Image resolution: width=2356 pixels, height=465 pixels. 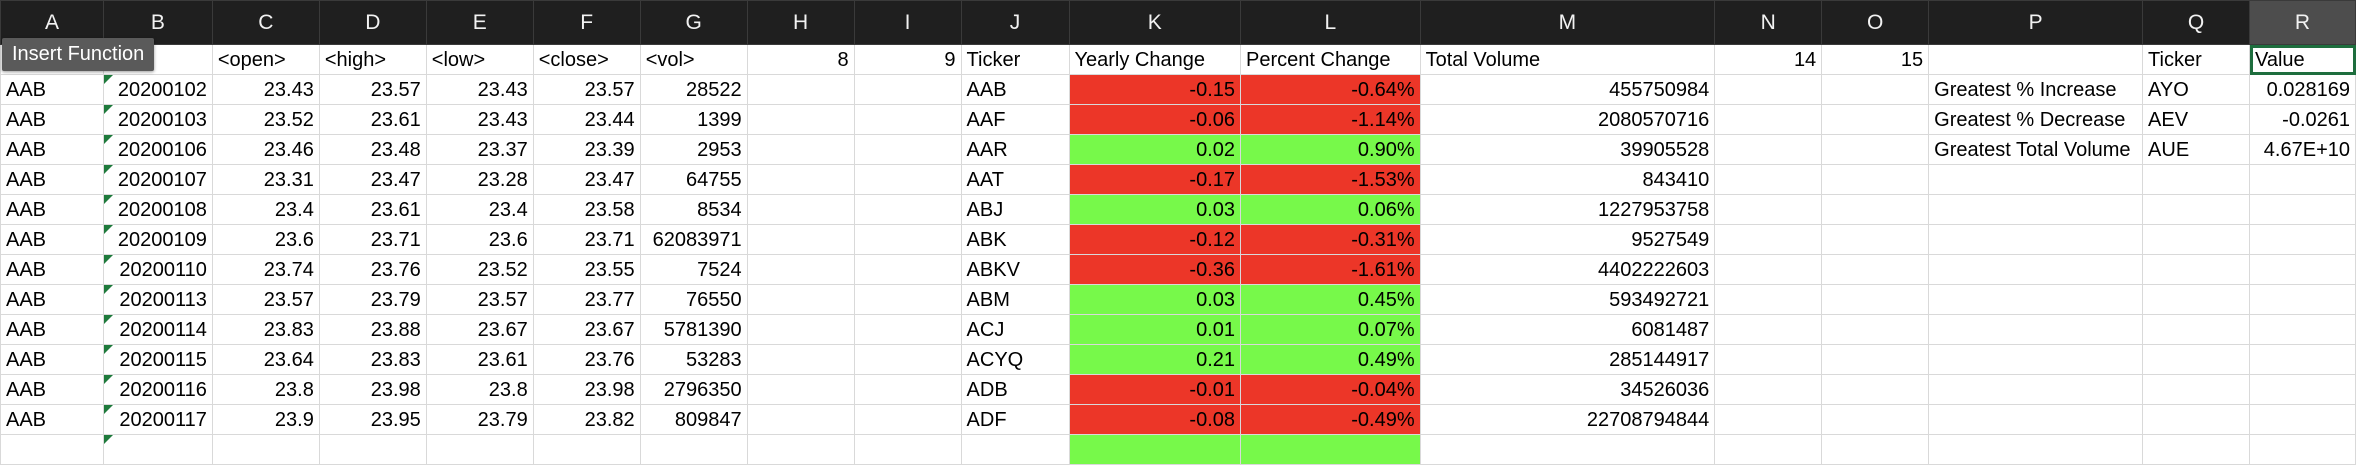 What do you see at coordinates (1155, 89) in the screenshot?
I see `cell-k: -0.15` at bounding box center [1155, 89].